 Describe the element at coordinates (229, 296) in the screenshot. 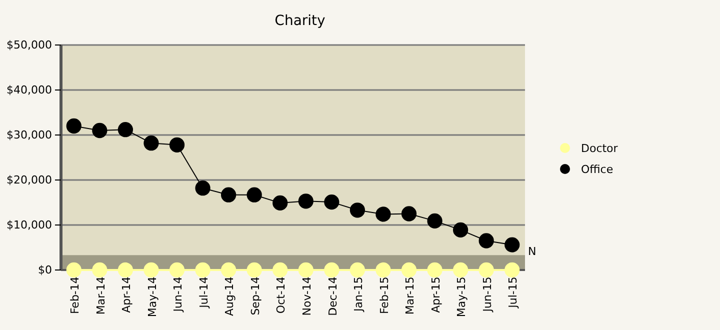

I see `x-tick-label: Aug-14` at that location.